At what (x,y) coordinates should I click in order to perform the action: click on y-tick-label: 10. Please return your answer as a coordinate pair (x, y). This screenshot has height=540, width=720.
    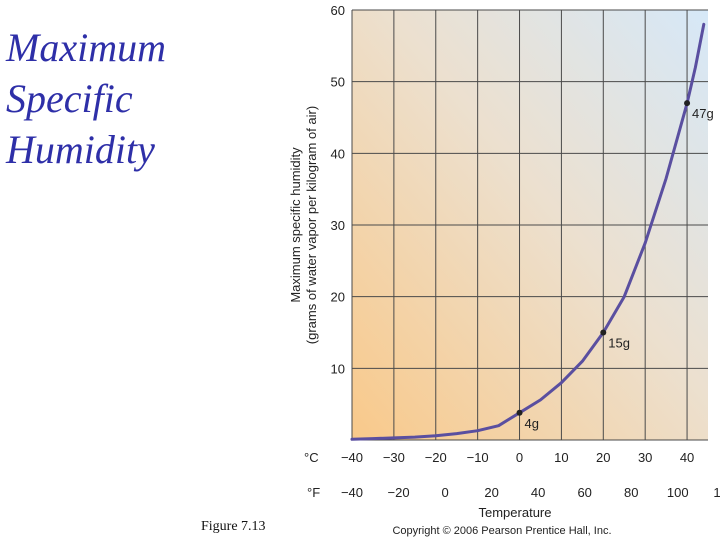
    Looking at the image, I should click on (338, 368).